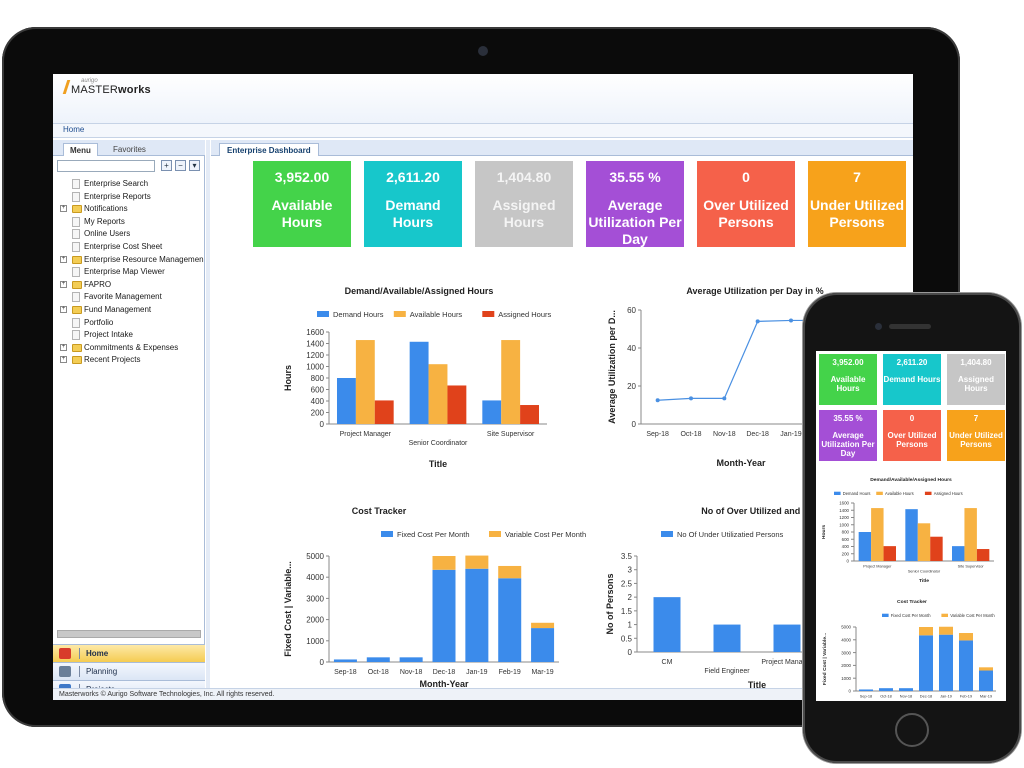 Image resolution: width=1024 pixels, height=768 pixels. Describe the element at coordinates (846, 678) in the screenshot. I see `y-tick-label: 1000` at that location.